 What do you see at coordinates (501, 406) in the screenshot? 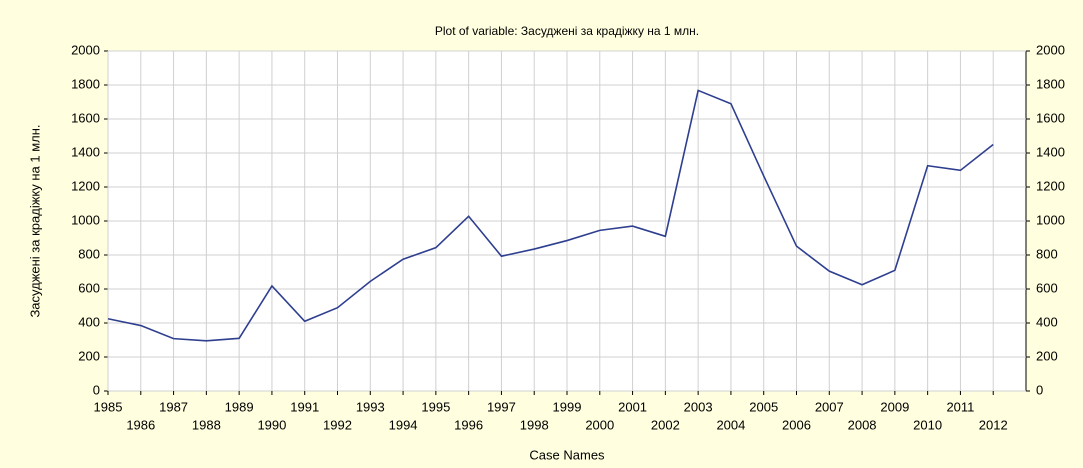
I see `x-tick-label: 1997` at bounding box center [501, 406].